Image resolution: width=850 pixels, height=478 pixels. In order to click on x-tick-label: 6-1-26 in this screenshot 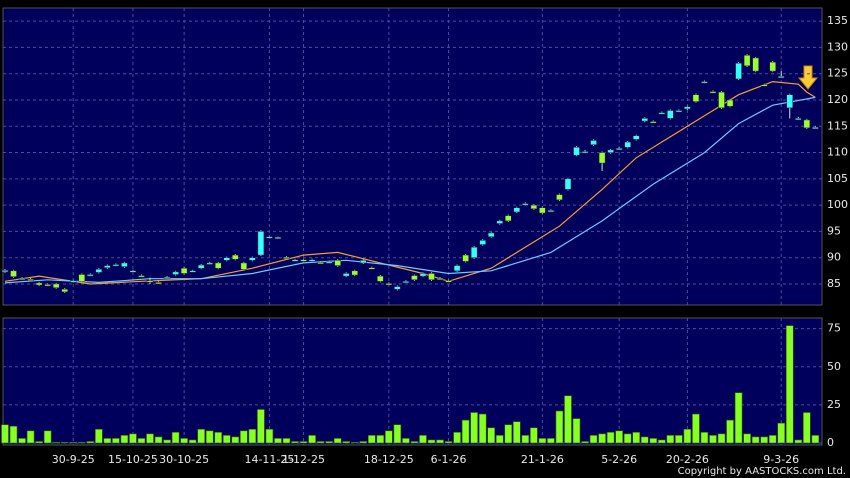, I will do `click(449, 459)`.